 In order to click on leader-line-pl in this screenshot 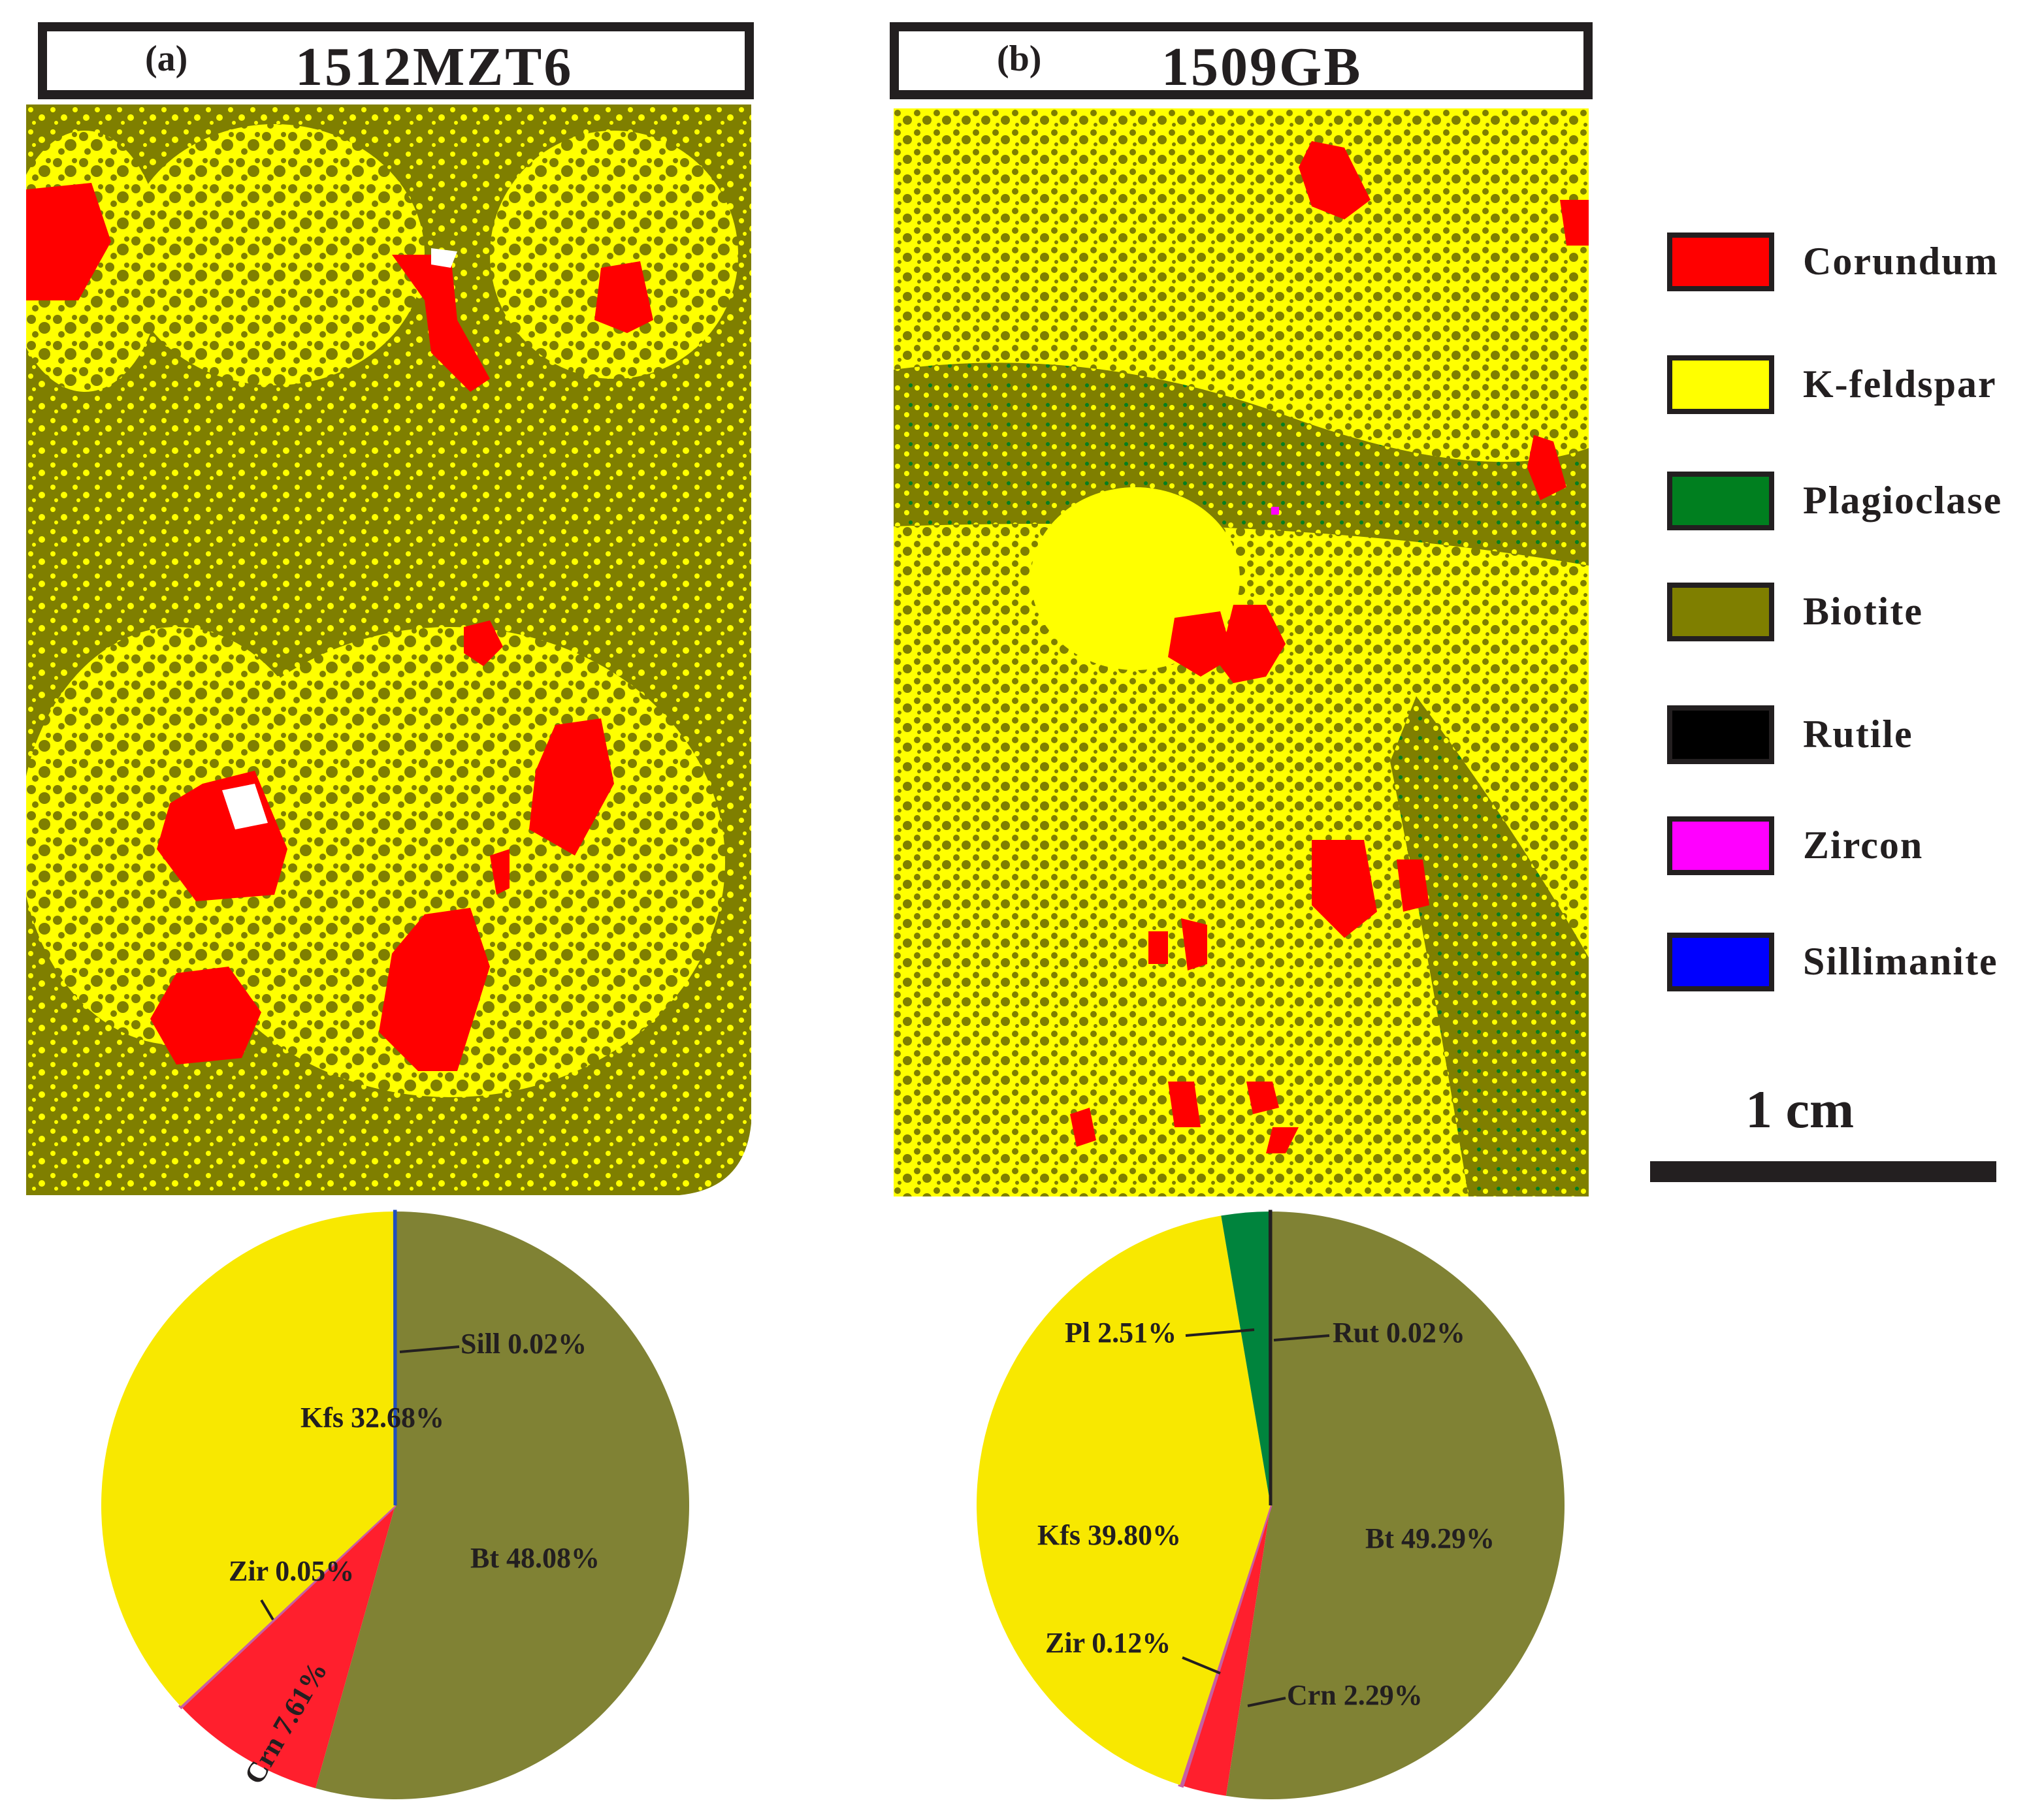, I will do `click(1220, 1332)`.